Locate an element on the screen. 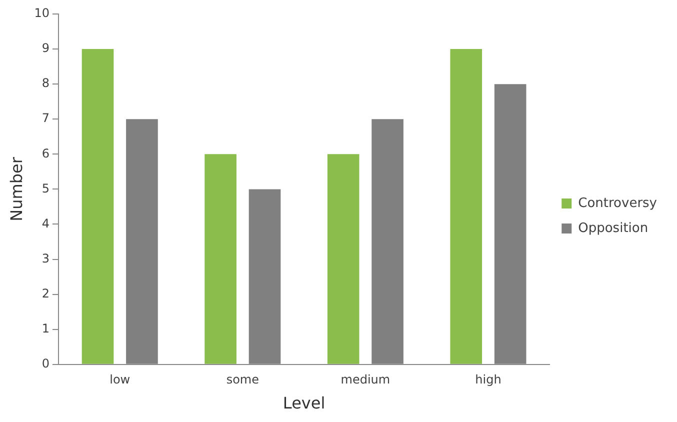  x-tick-label: medium is located at coordinates (365, 379).